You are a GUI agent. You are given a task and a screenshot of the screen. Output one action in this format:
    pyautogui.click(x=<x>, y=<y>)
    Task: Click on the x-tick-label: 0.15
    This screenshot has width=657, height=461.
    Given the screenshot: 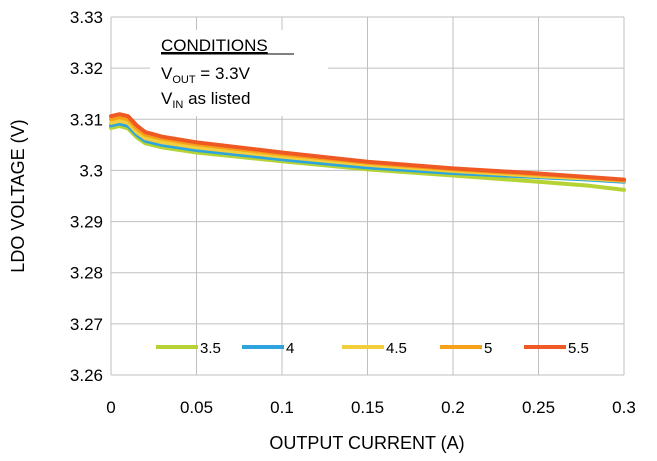 What is the action you would take?
    pyautogui.click(x=367, y=407)
    